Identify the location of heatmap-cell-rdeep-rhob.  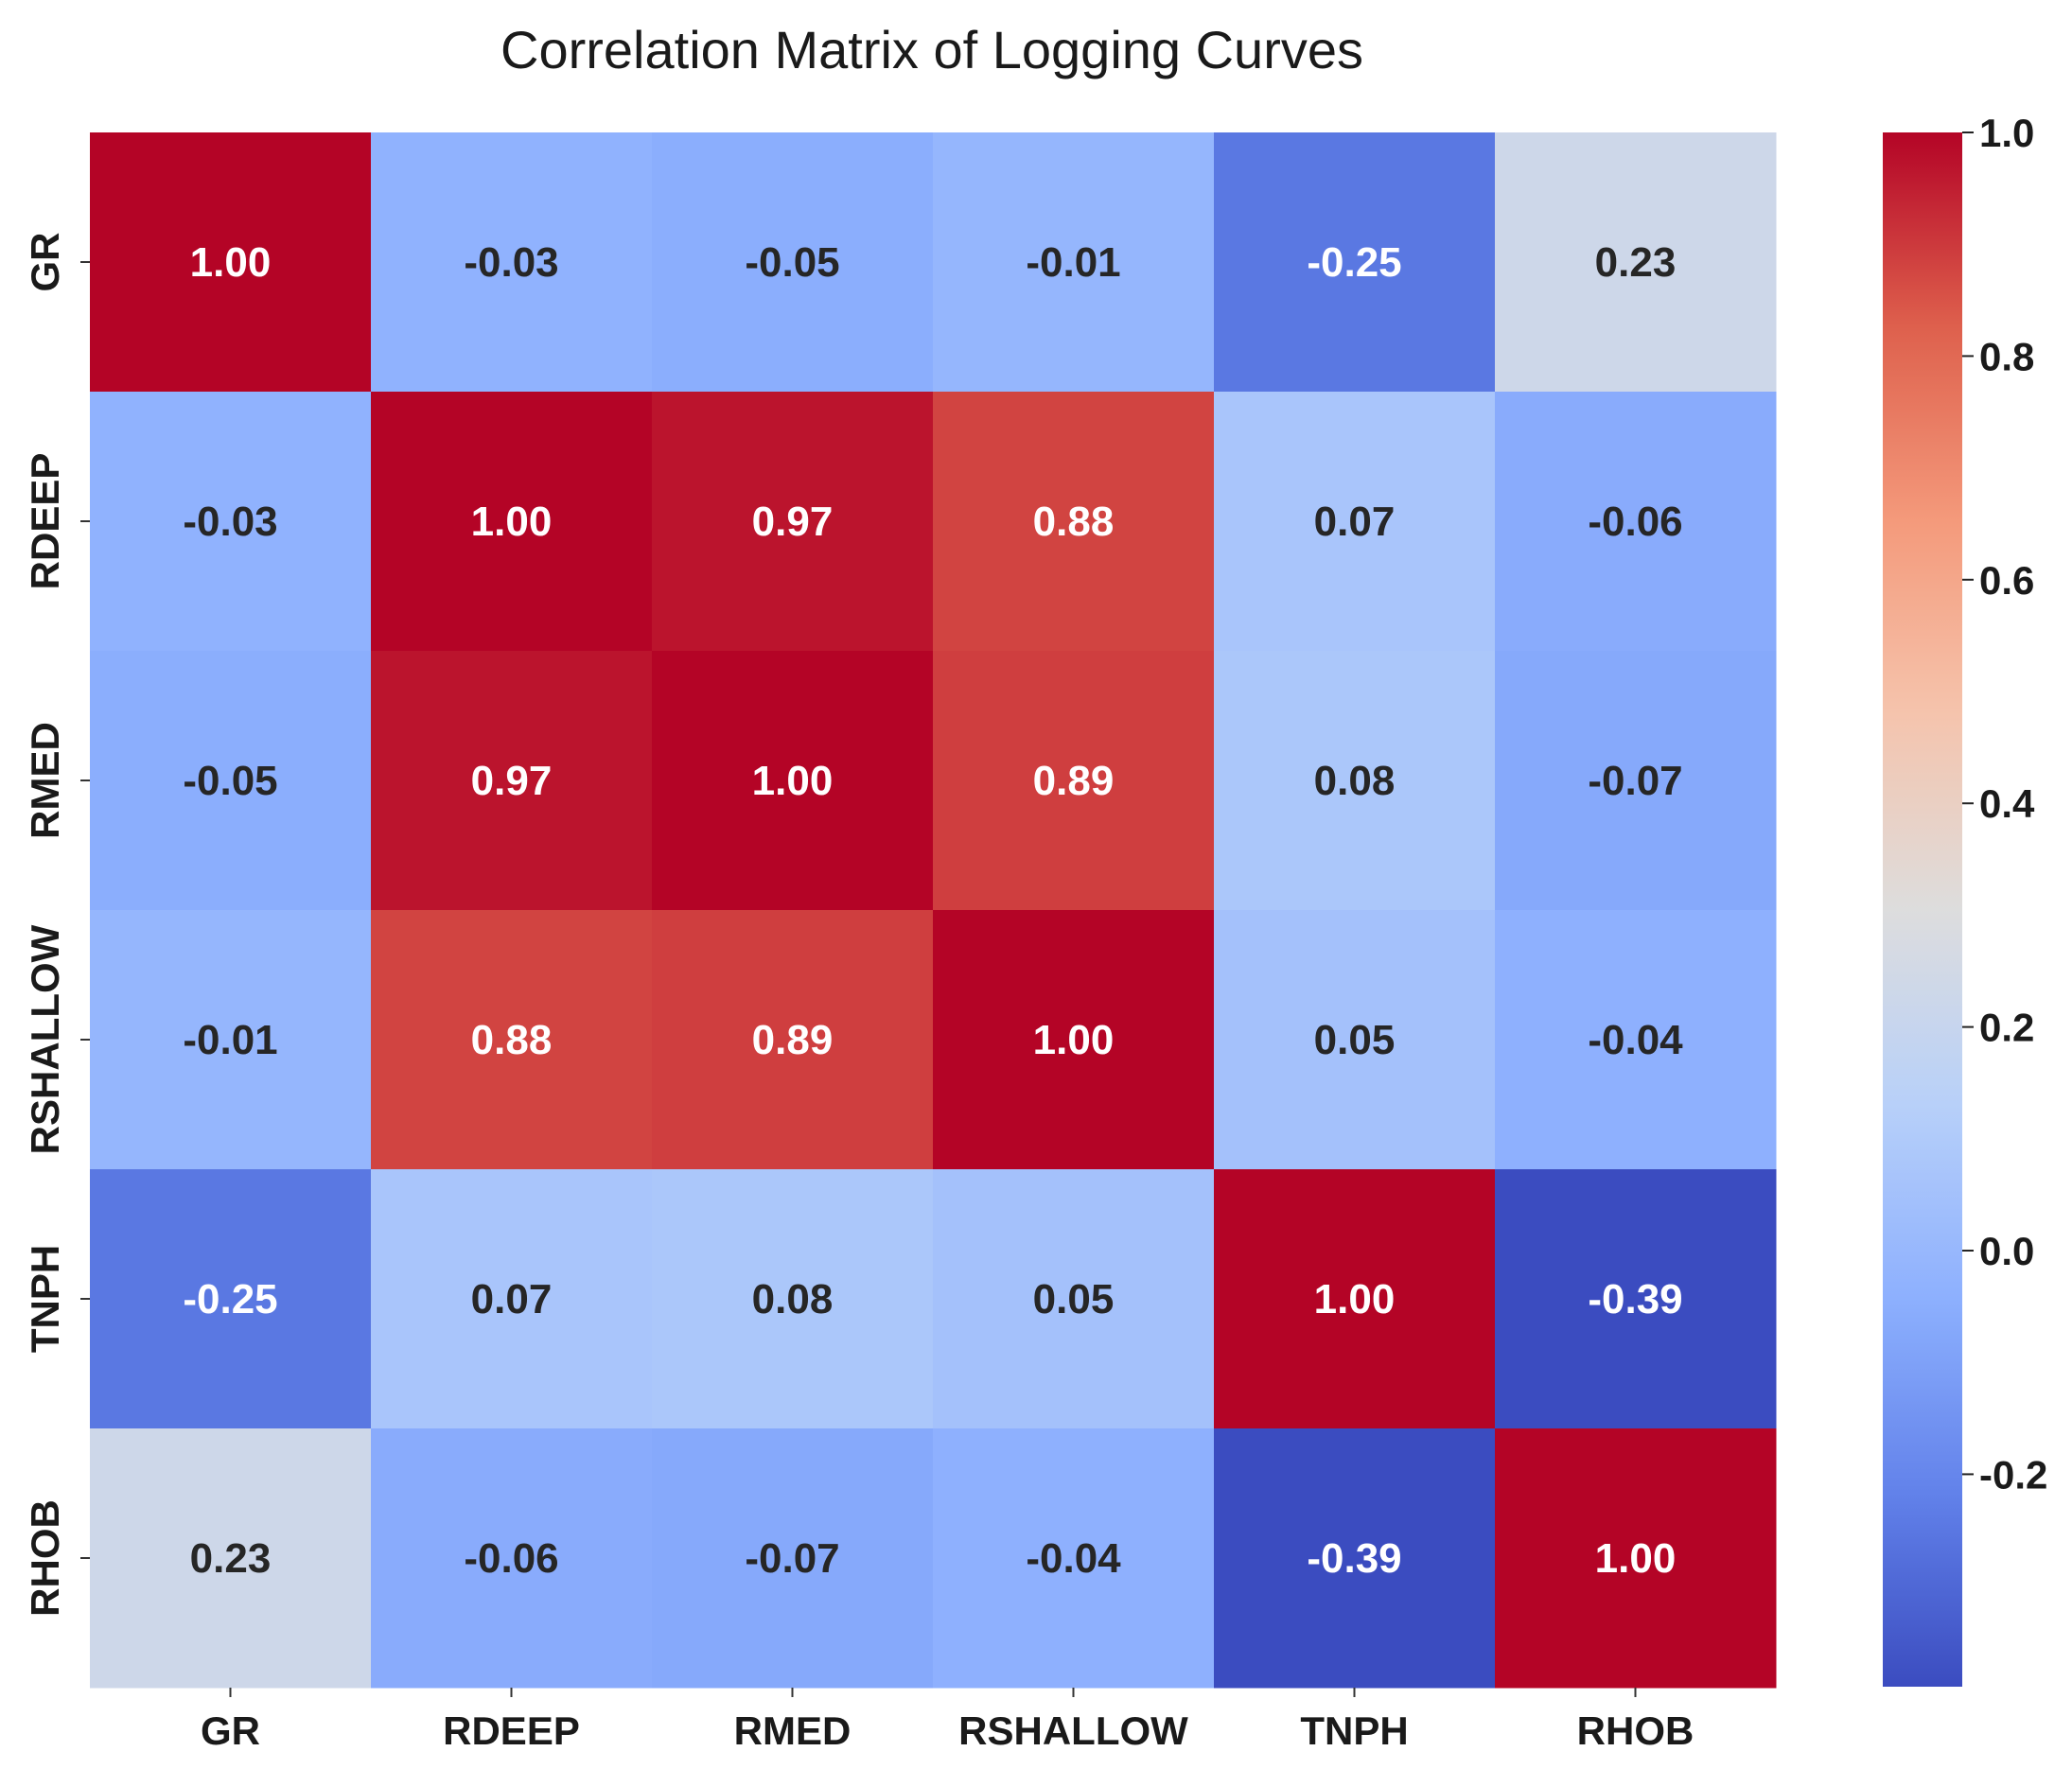
(1636, 522).